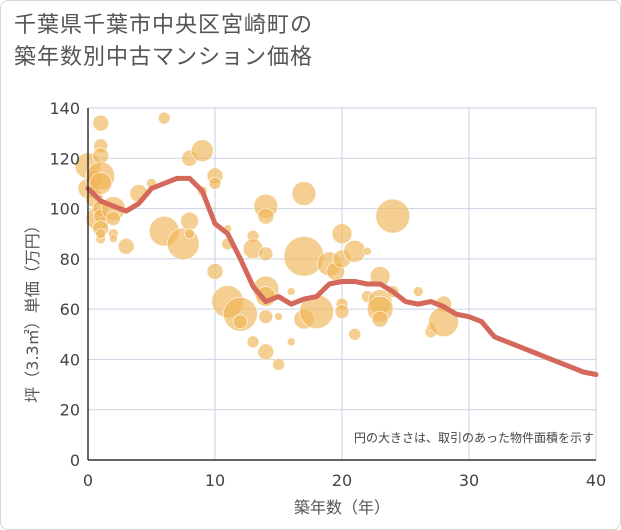 The width and height of the screenshot is (621, 530). Describe the element at coordinates (474, 437) in the screenshot. I see `size-note: 円の大きさは、取引のあった物件面積を示す` at that location.